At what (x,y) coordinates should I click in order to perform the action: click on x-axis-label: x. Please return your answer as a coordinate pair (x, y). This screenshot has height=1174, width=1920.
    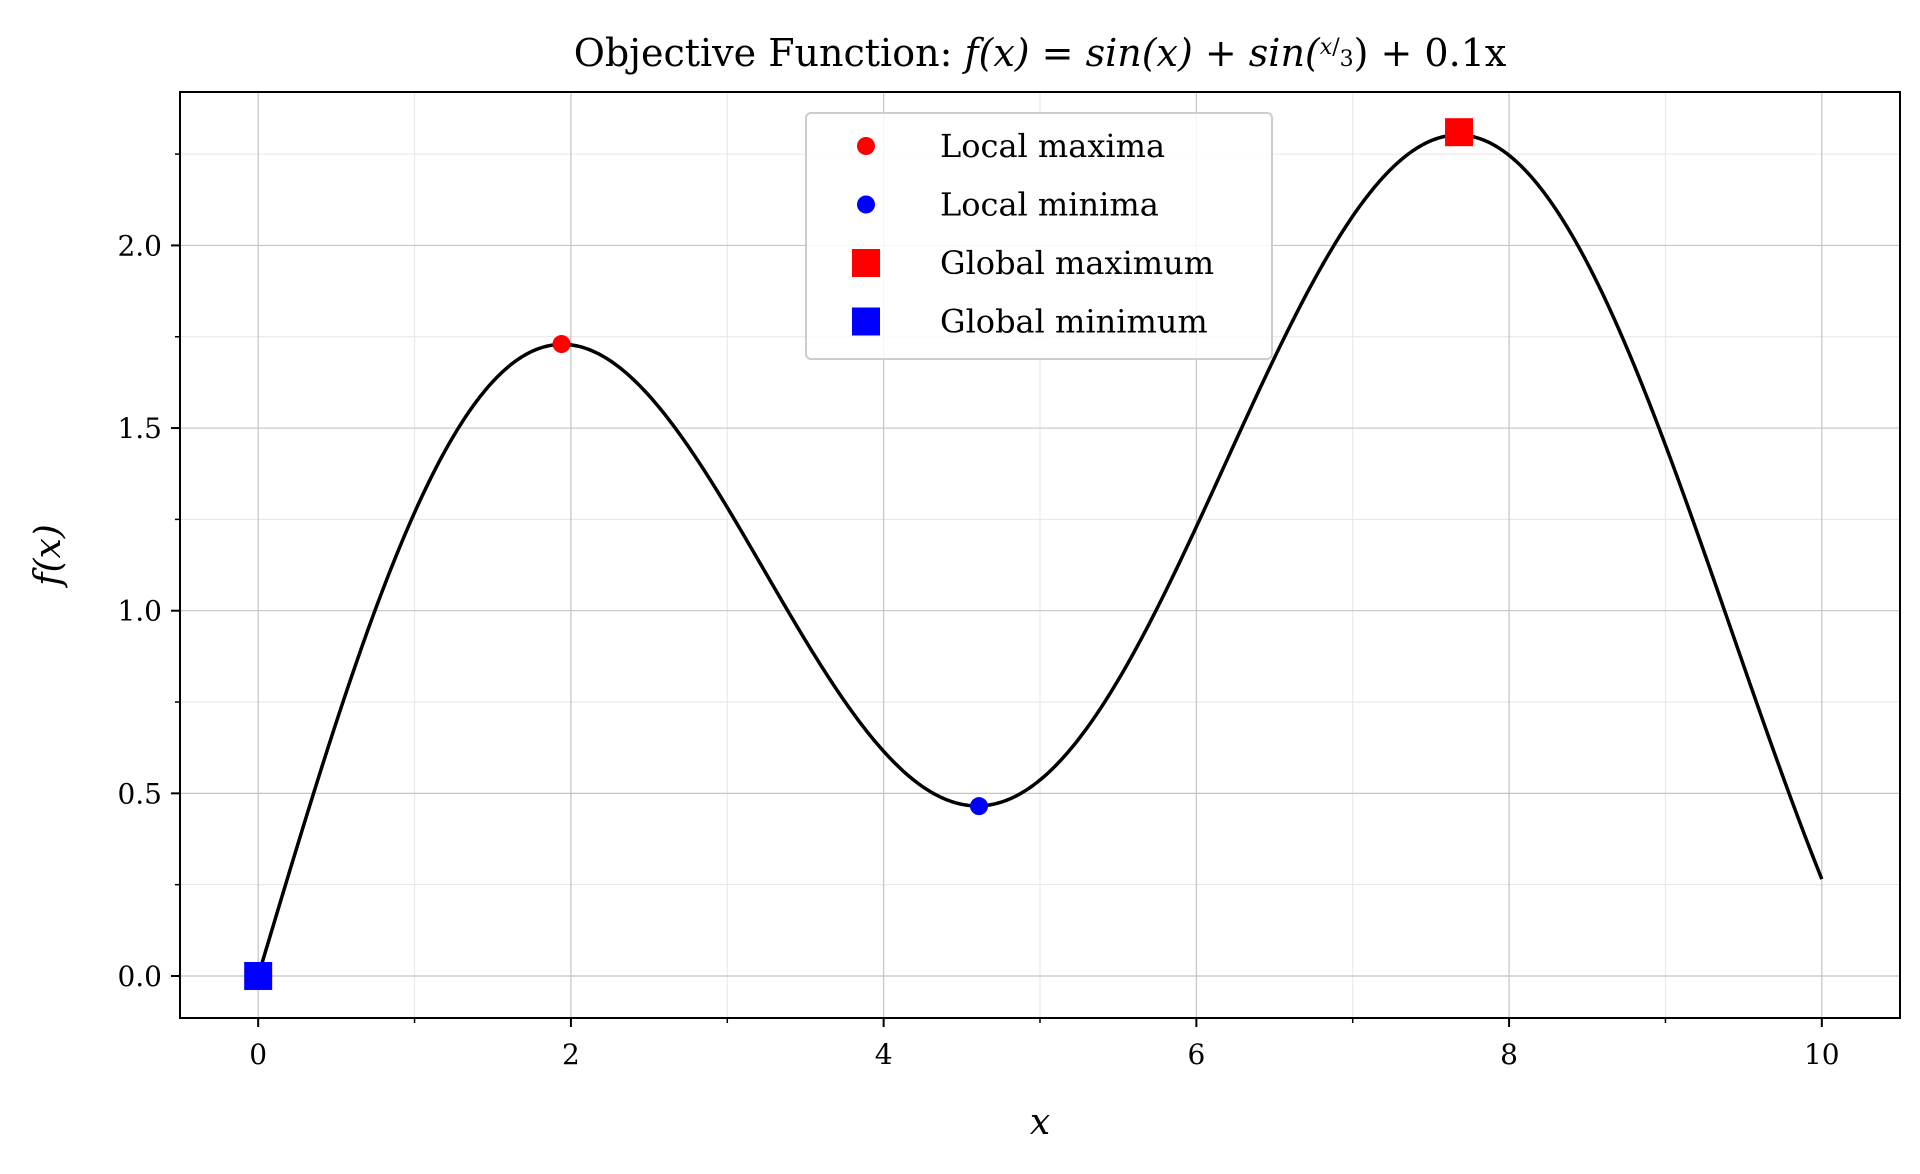
    Looking at the image, I should click on (1040, 1122).